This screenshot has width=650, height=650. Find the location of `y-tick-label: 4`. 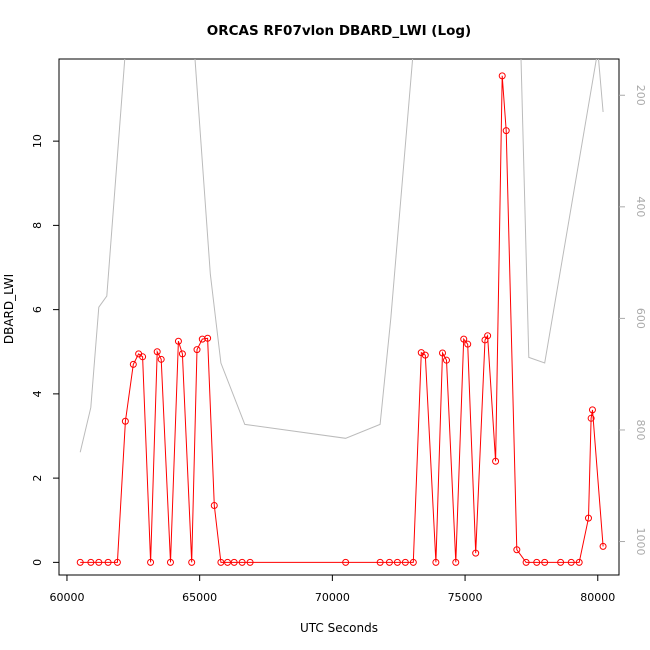

y-tick-label: 4 is located at coordinates (37, 393).